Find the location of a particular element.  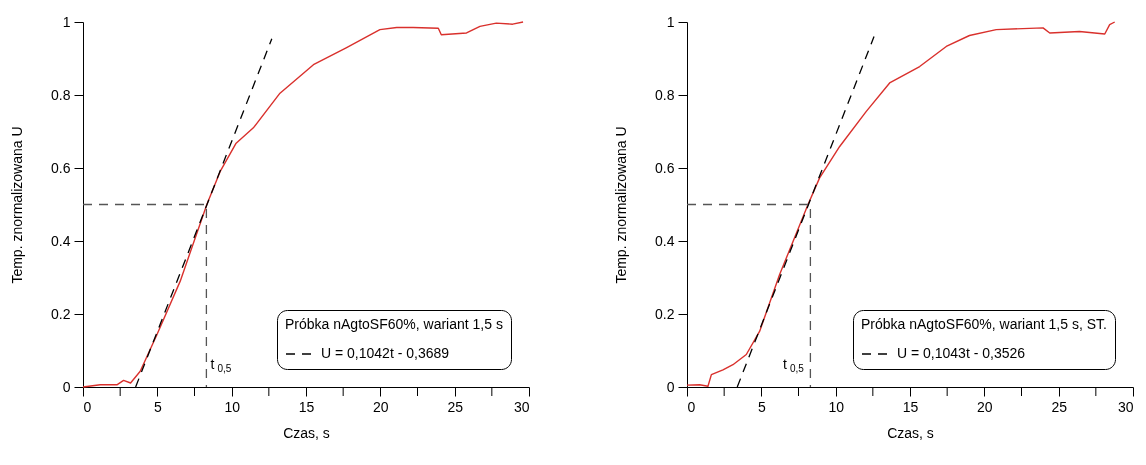

legend-title: Próbka nAgtoSF60%, wariant 1,5 s, ST. is located at coordinates (984, 324).